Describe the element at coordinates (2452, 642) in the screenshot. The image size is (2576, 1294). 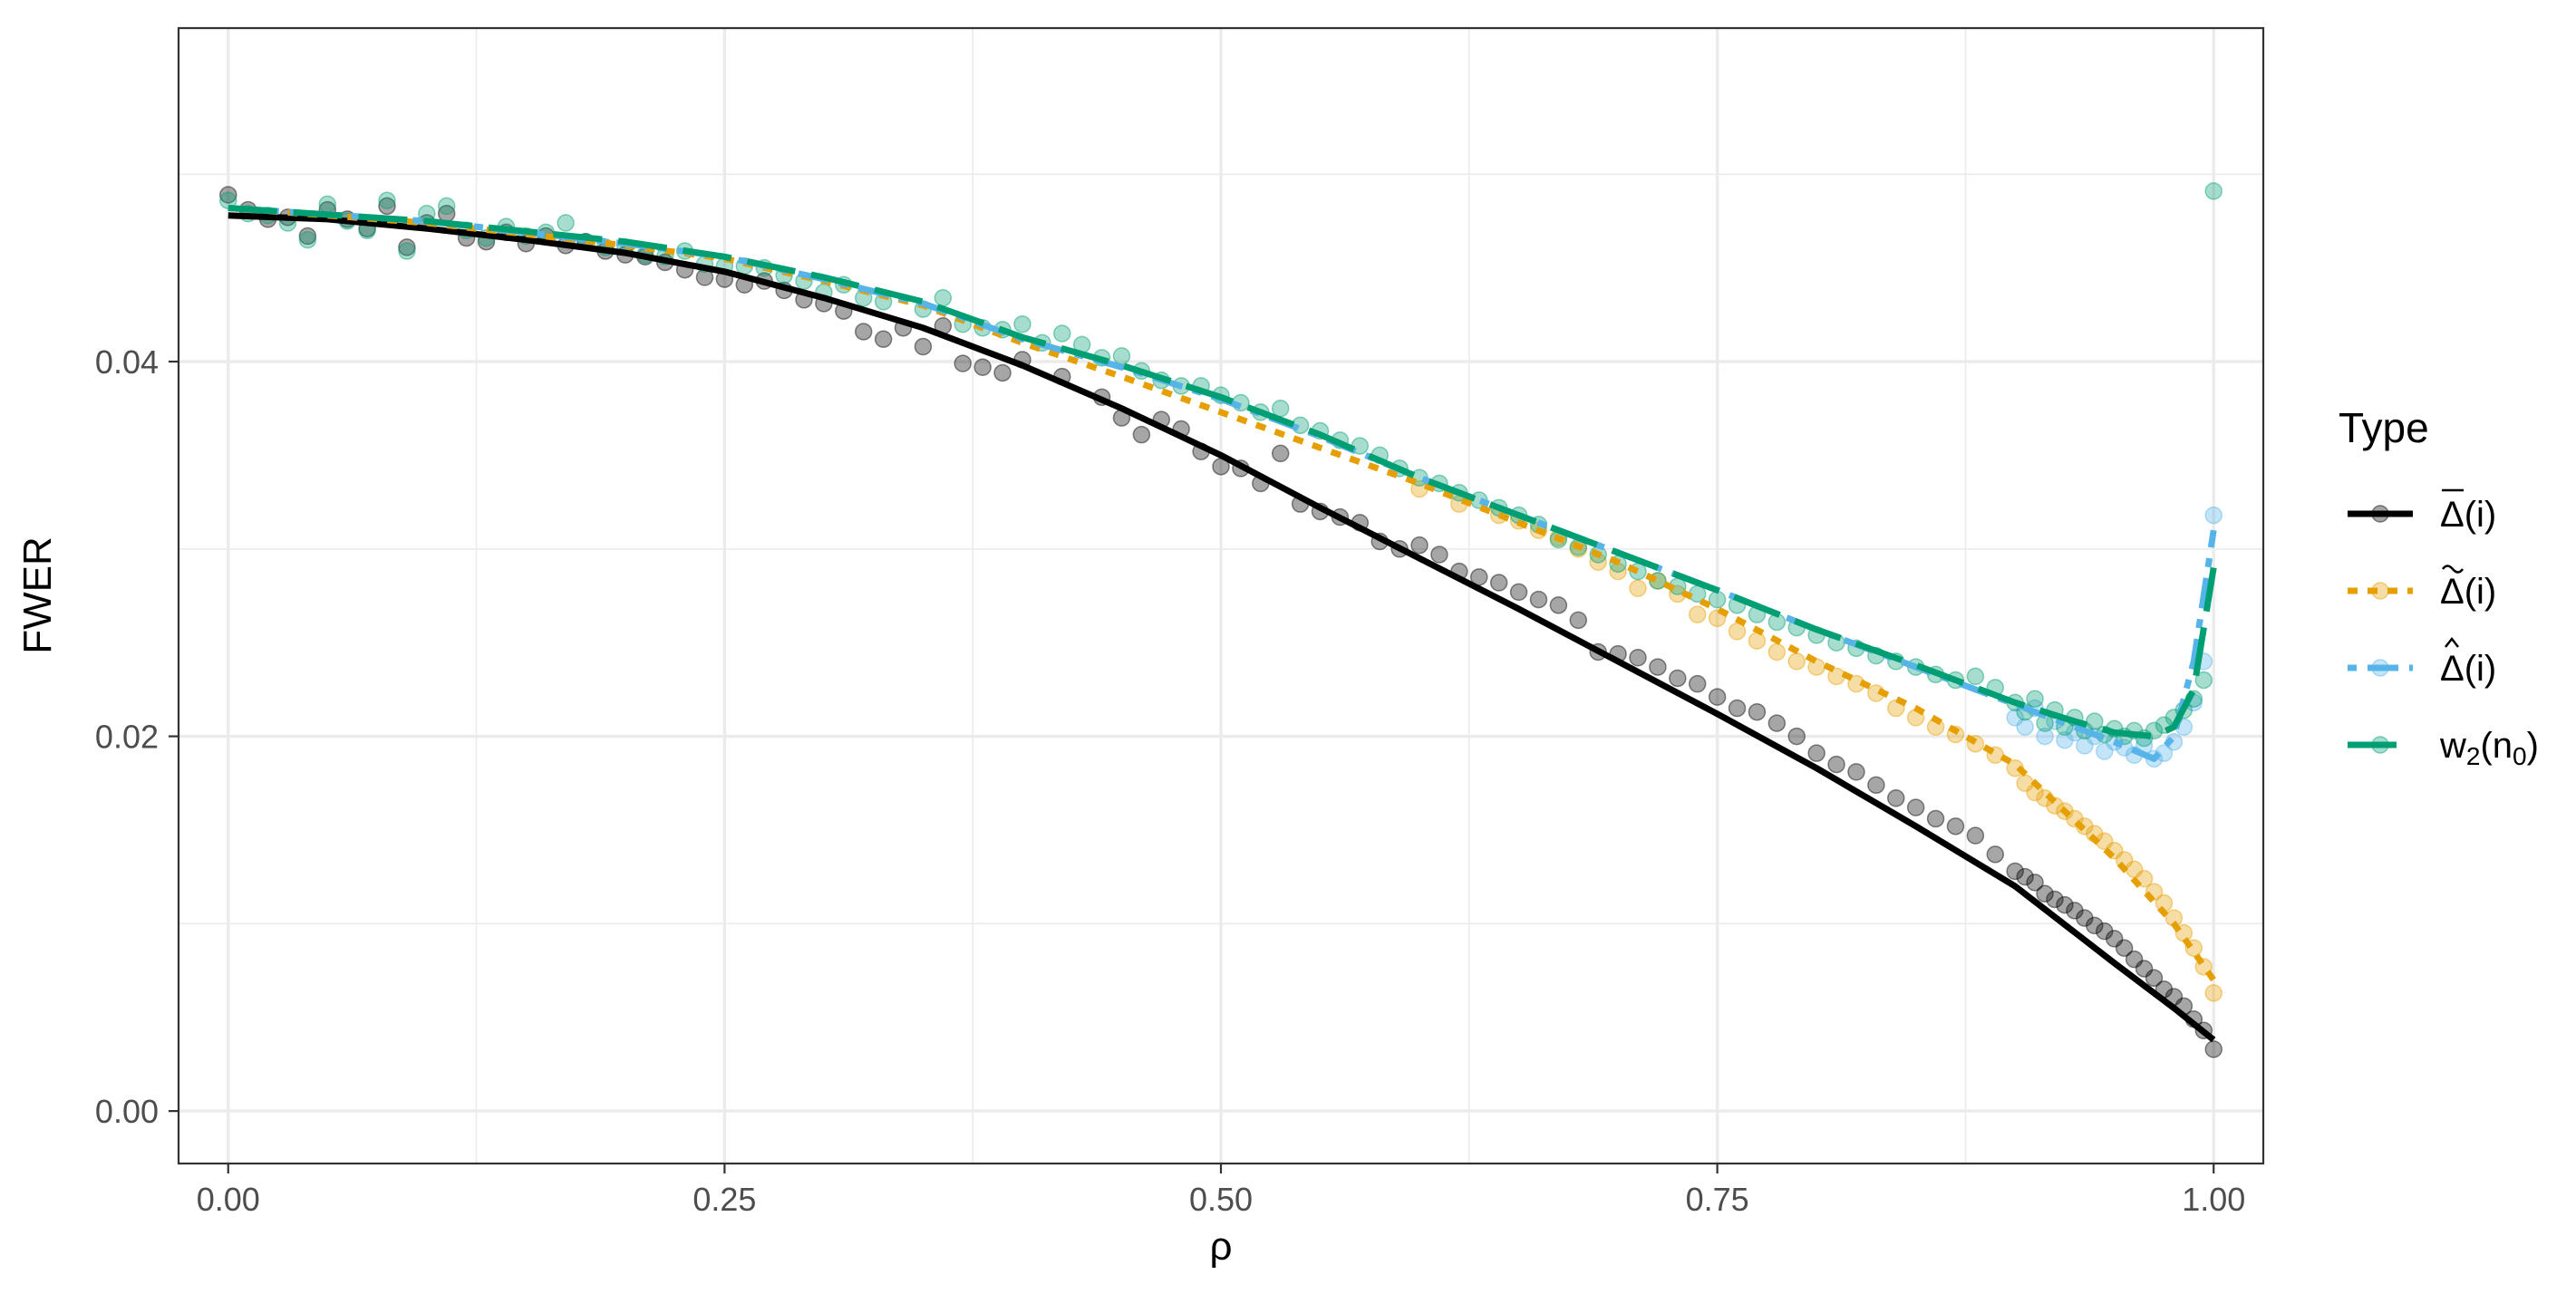
I see `hat-accent` at that location.